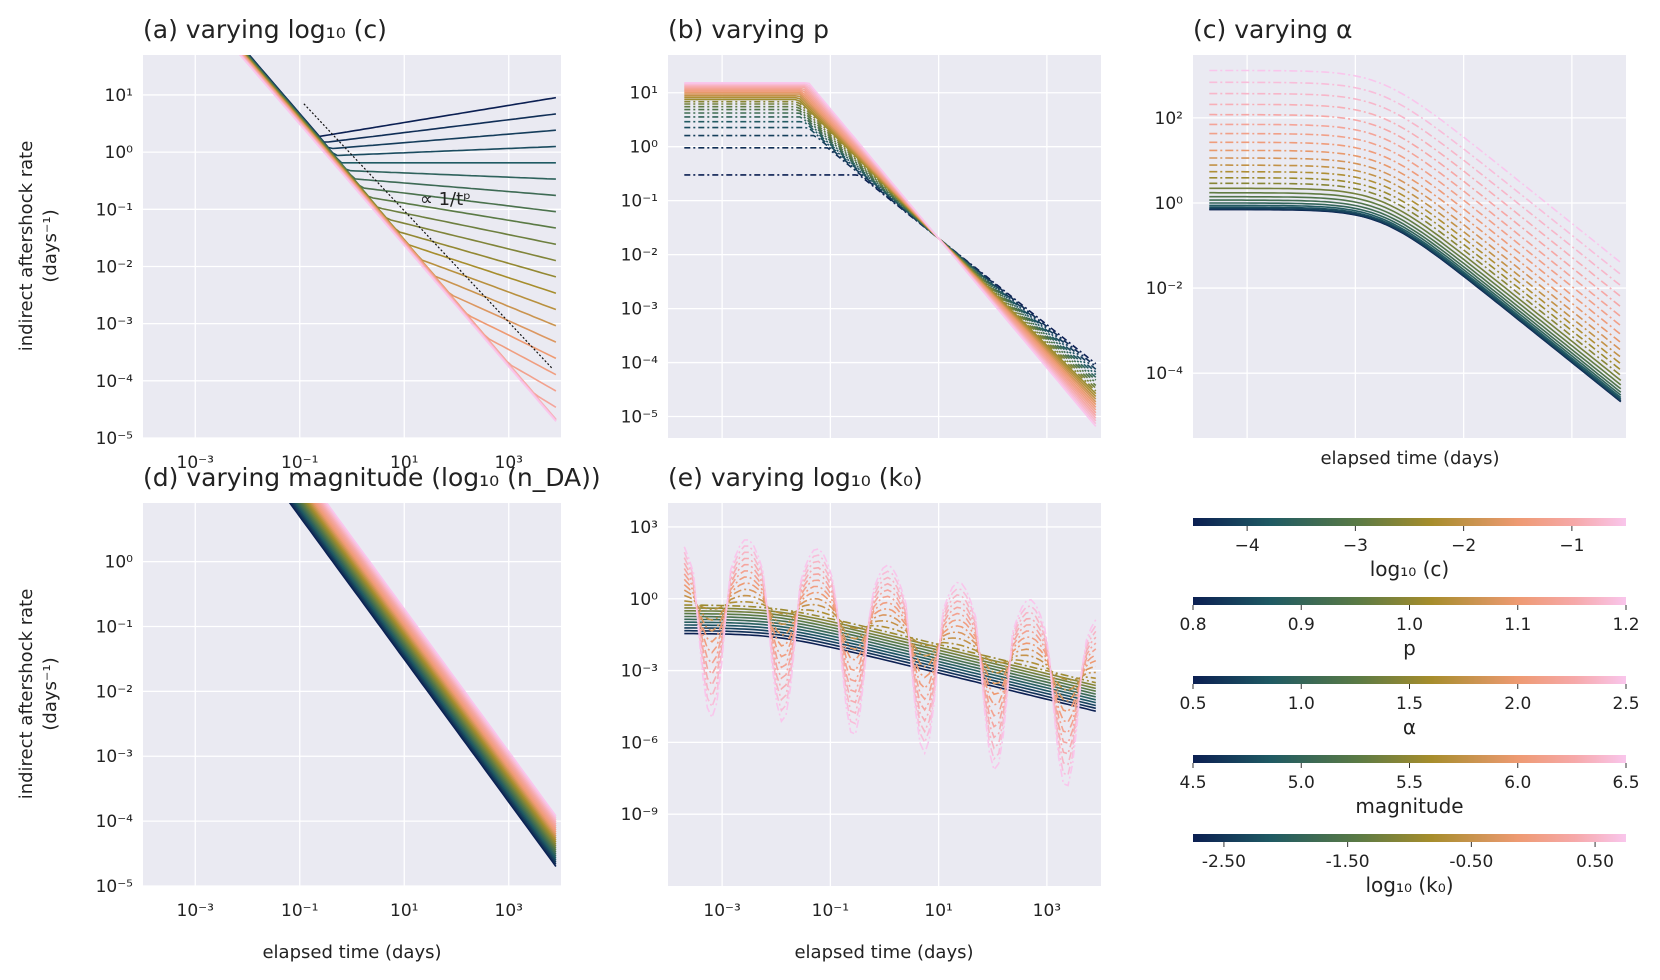 The width and height of the screenshot is (1660, 980). I want to click on colorbar-tick-label: 2.0, so click(1517, 704).